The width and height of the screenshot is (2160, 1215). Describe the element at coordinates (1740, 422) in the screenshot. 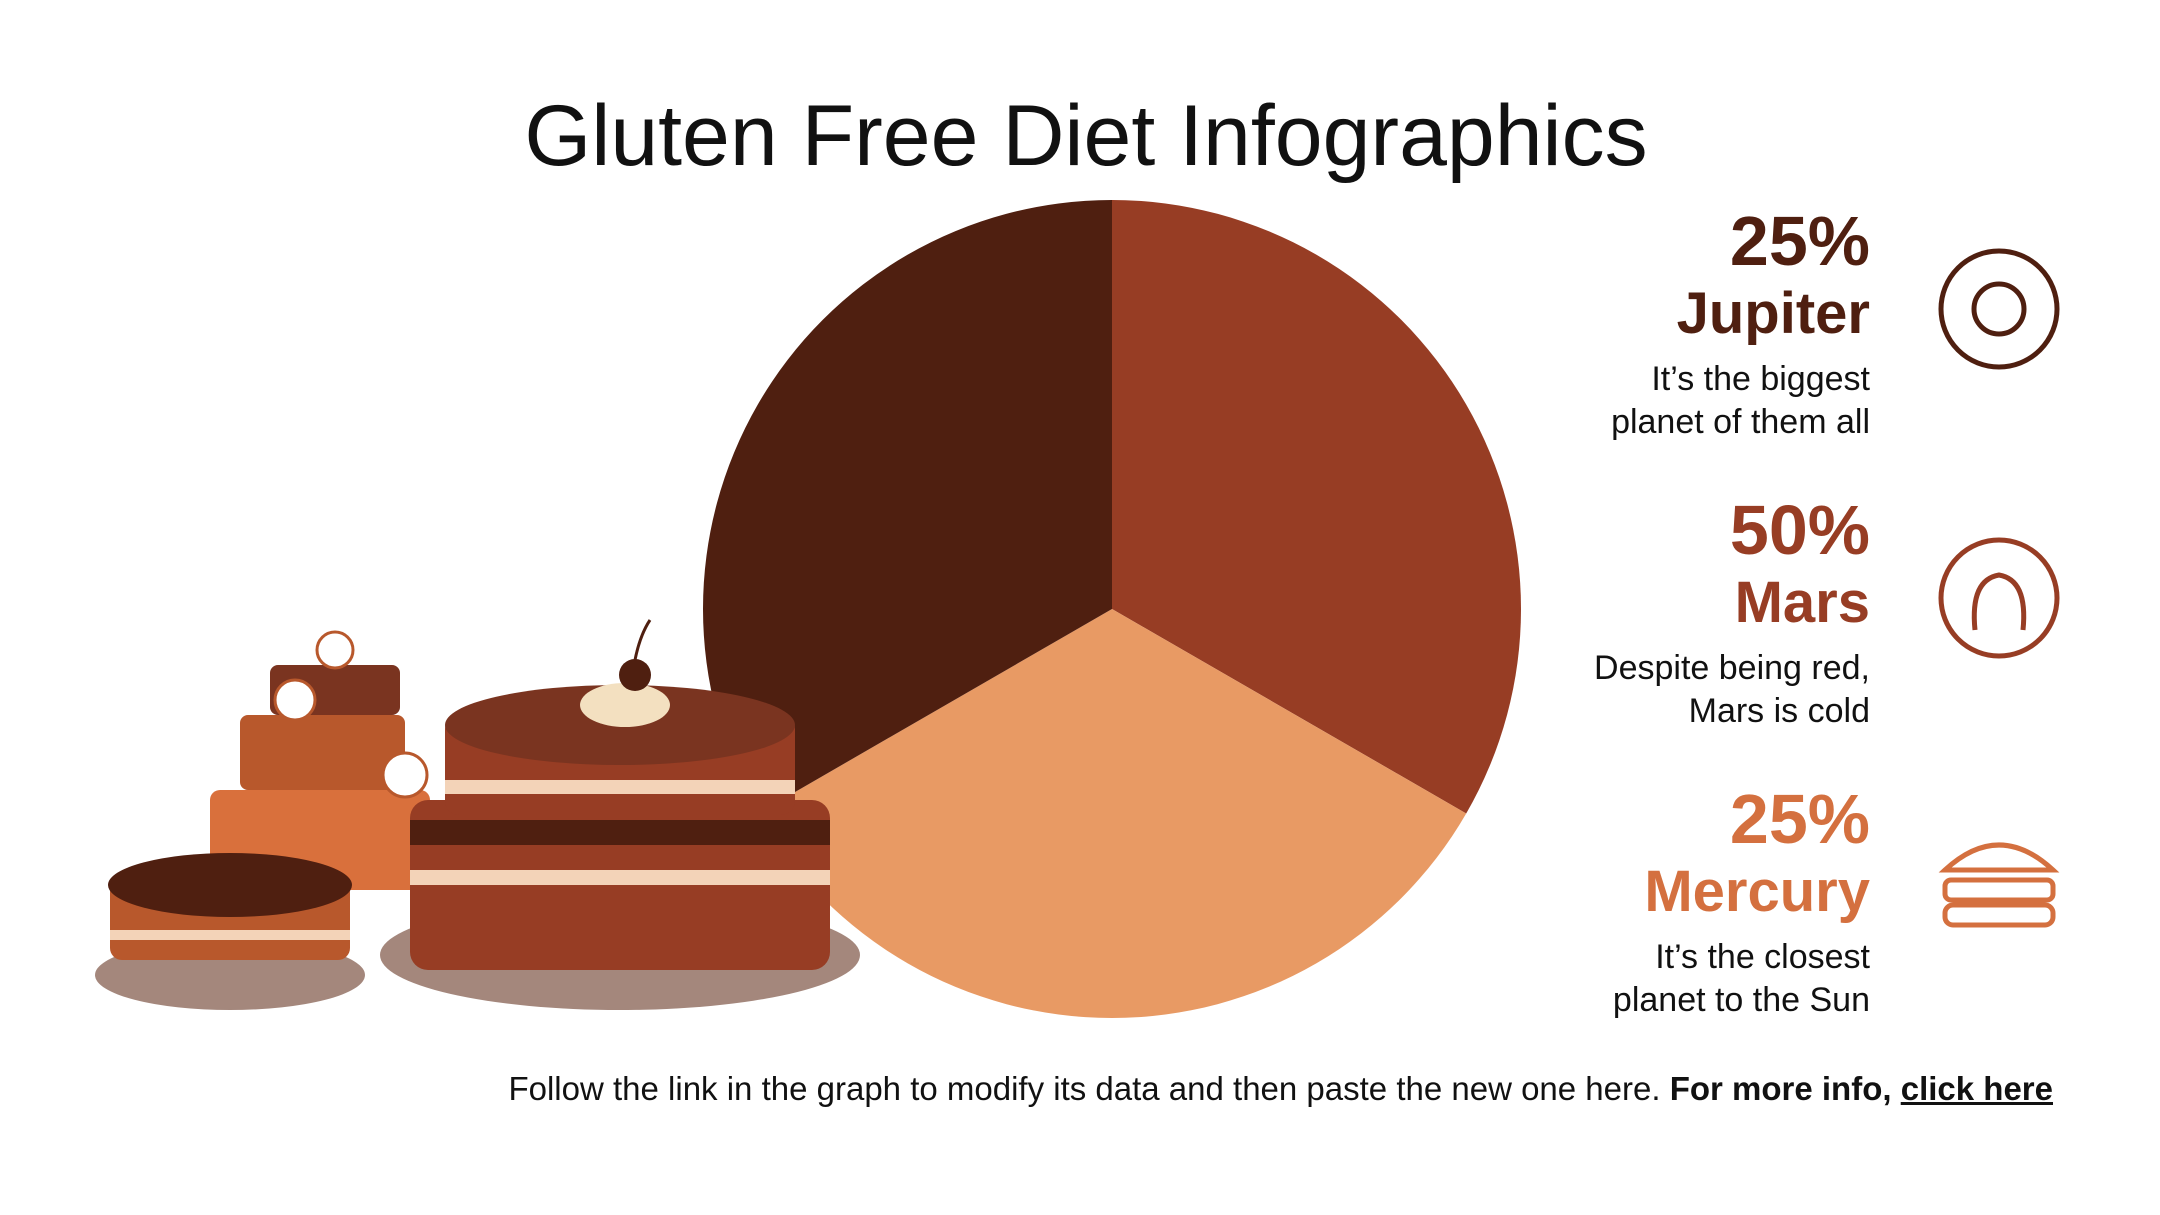

I see `legend-description: planet of them all` at that location.